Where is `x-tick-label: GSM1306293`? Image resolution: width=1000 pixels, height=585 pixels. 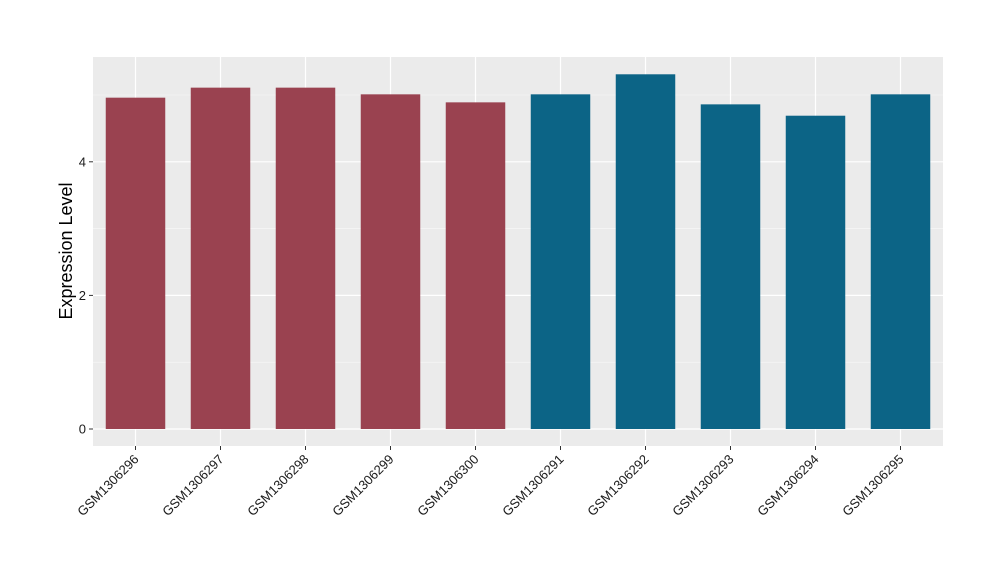
x-tick-label: GSM1306293 is located at coordinates (702, 485).